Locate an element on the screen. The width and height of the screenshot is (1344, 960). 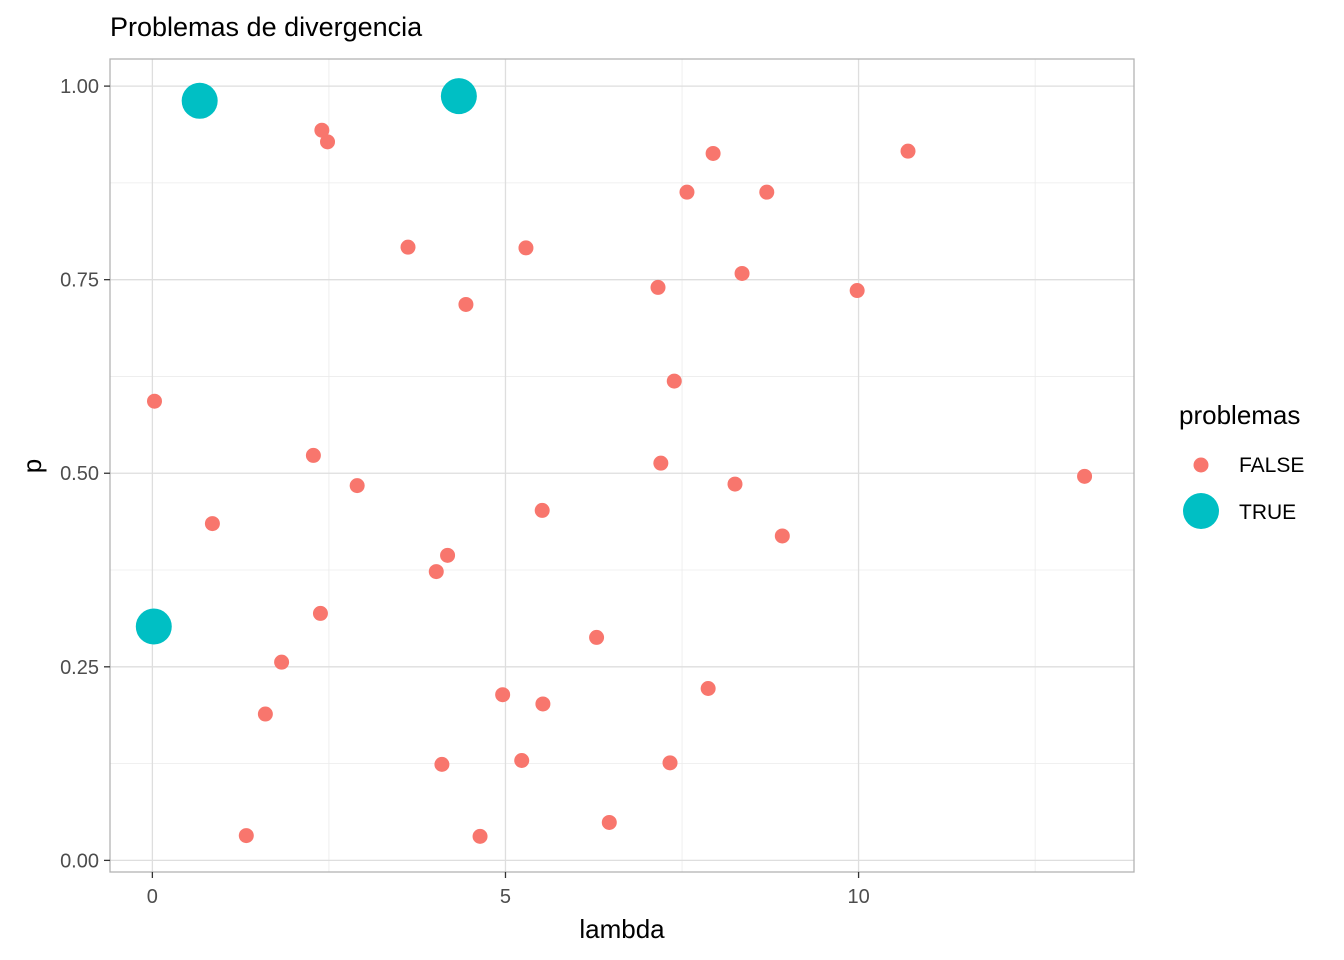
legend-title: problemas is located at coordinates (1239, 415).